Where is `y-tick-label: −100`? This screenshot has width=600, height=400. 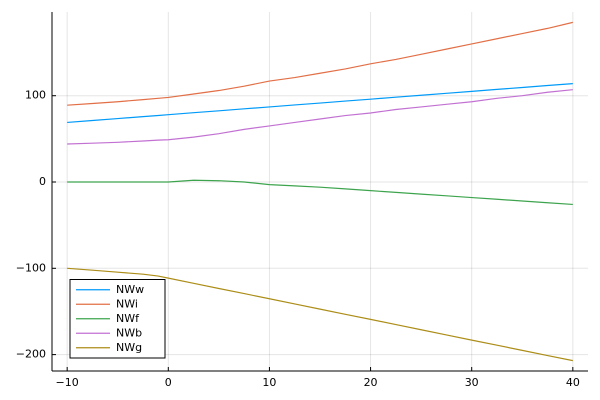 y-tick-label: −100 is located at coordinates (31, 267).